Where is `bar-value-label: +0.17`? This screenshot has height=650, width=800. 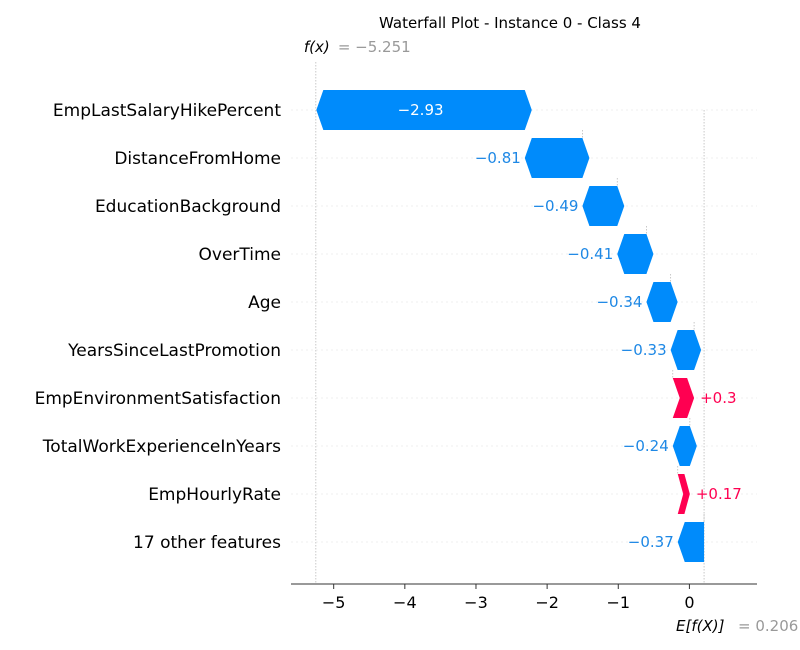 bar-value-label: +0.17 is located at coordinates (719, 494).